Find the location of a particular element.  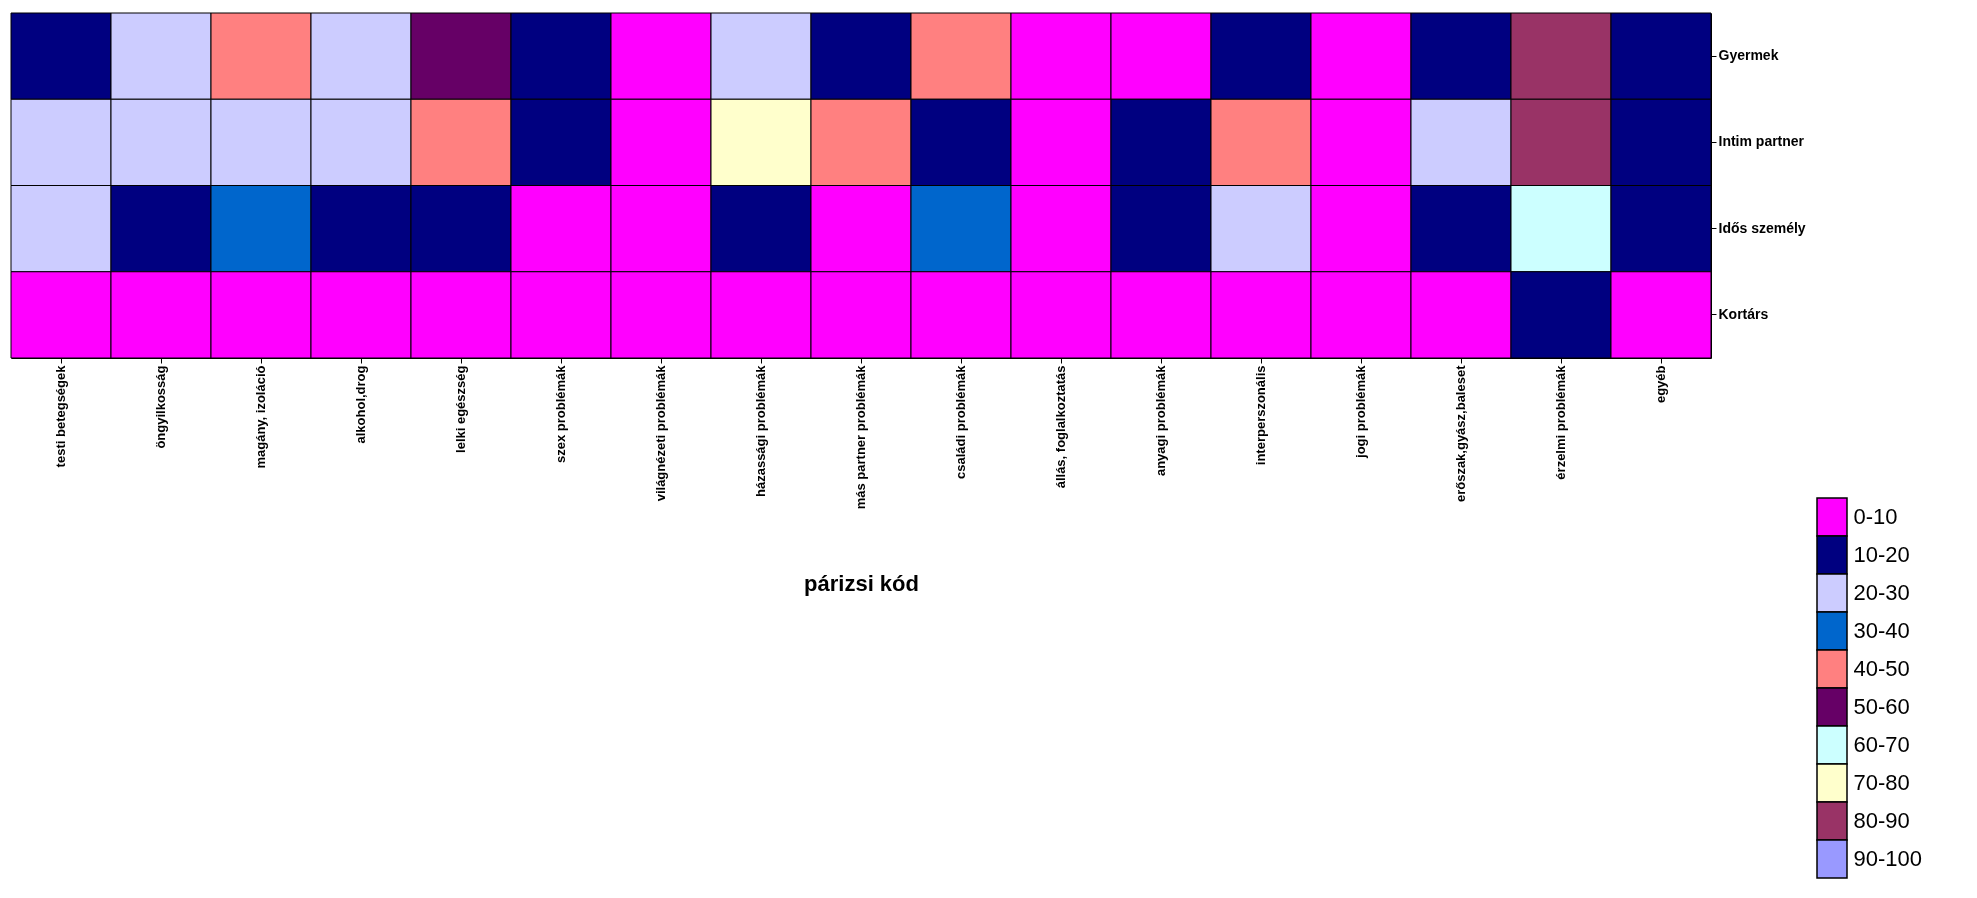

x-tick-label: erőszak,gyász,baleset is located at coordinates (1460, 433).